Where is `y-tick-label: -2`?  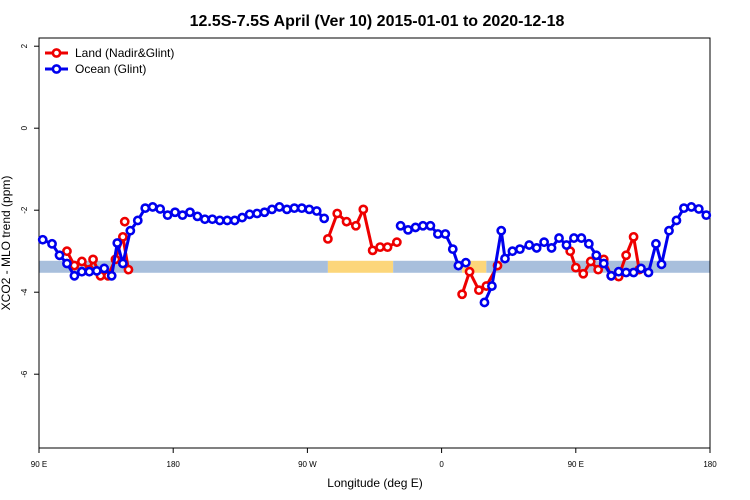 y-tick-label: -2 is located at coordinates (24, 210).